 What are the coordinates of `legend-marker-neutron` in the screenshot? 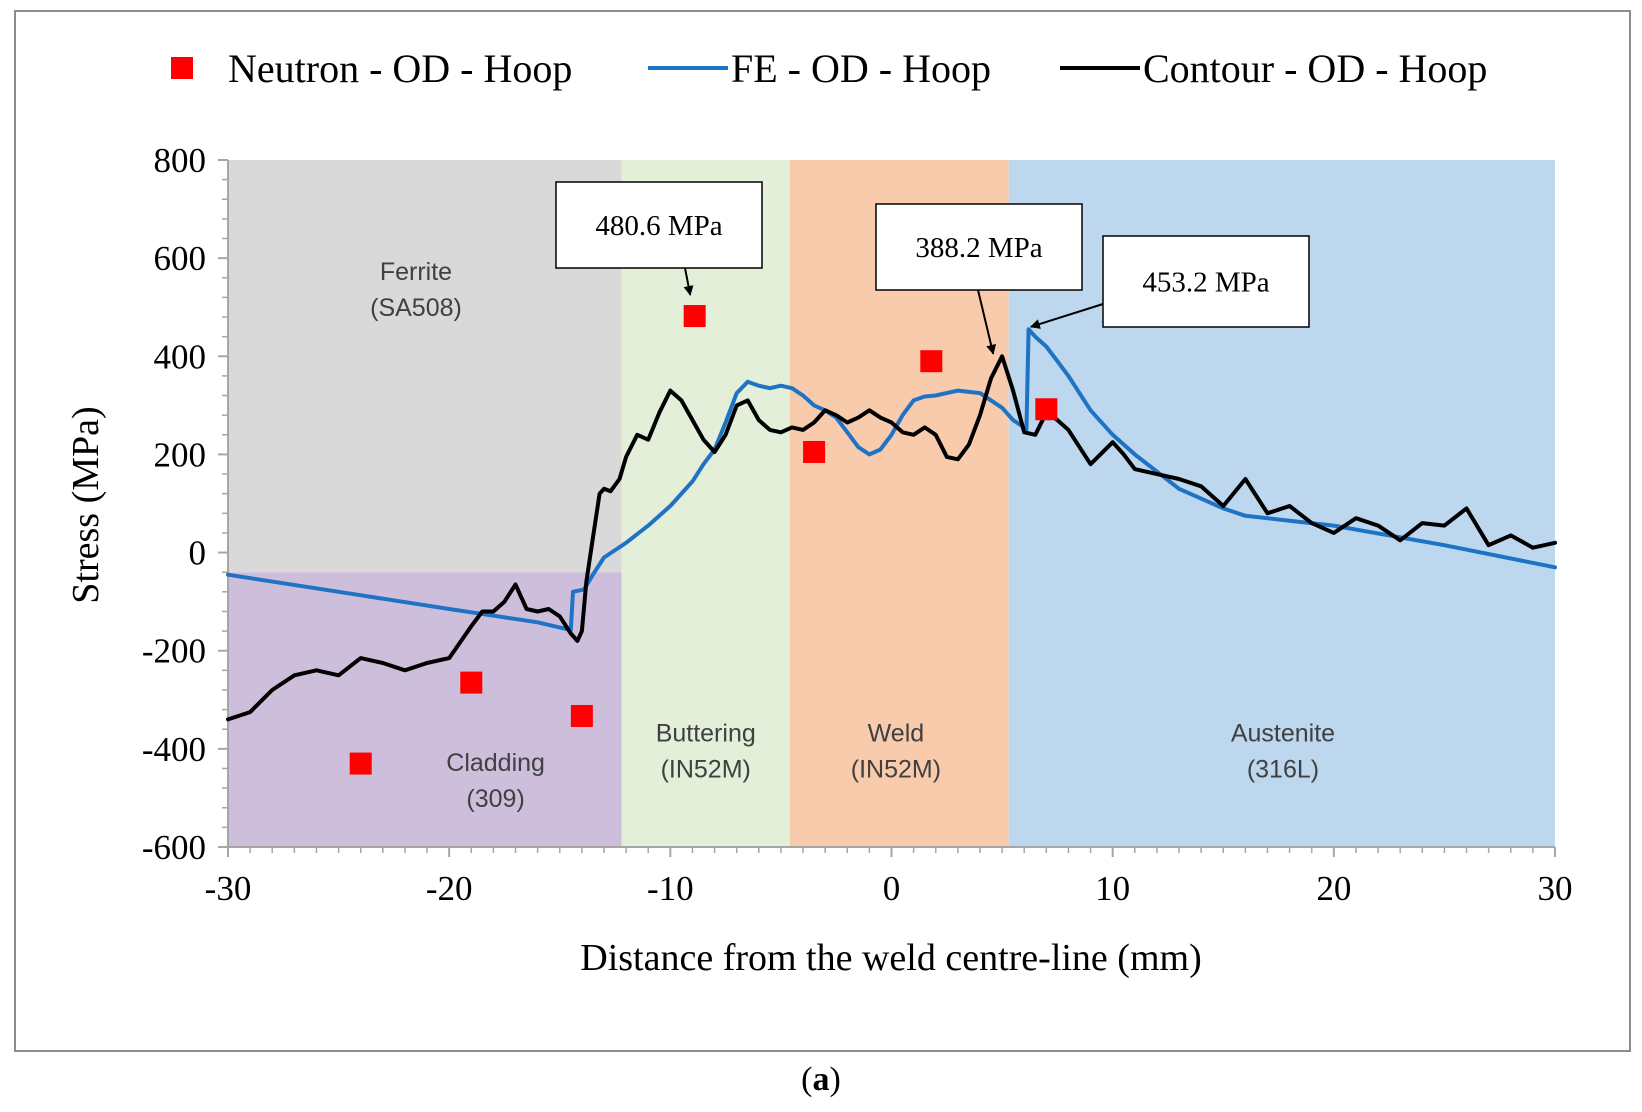 It's located at (182, 68).